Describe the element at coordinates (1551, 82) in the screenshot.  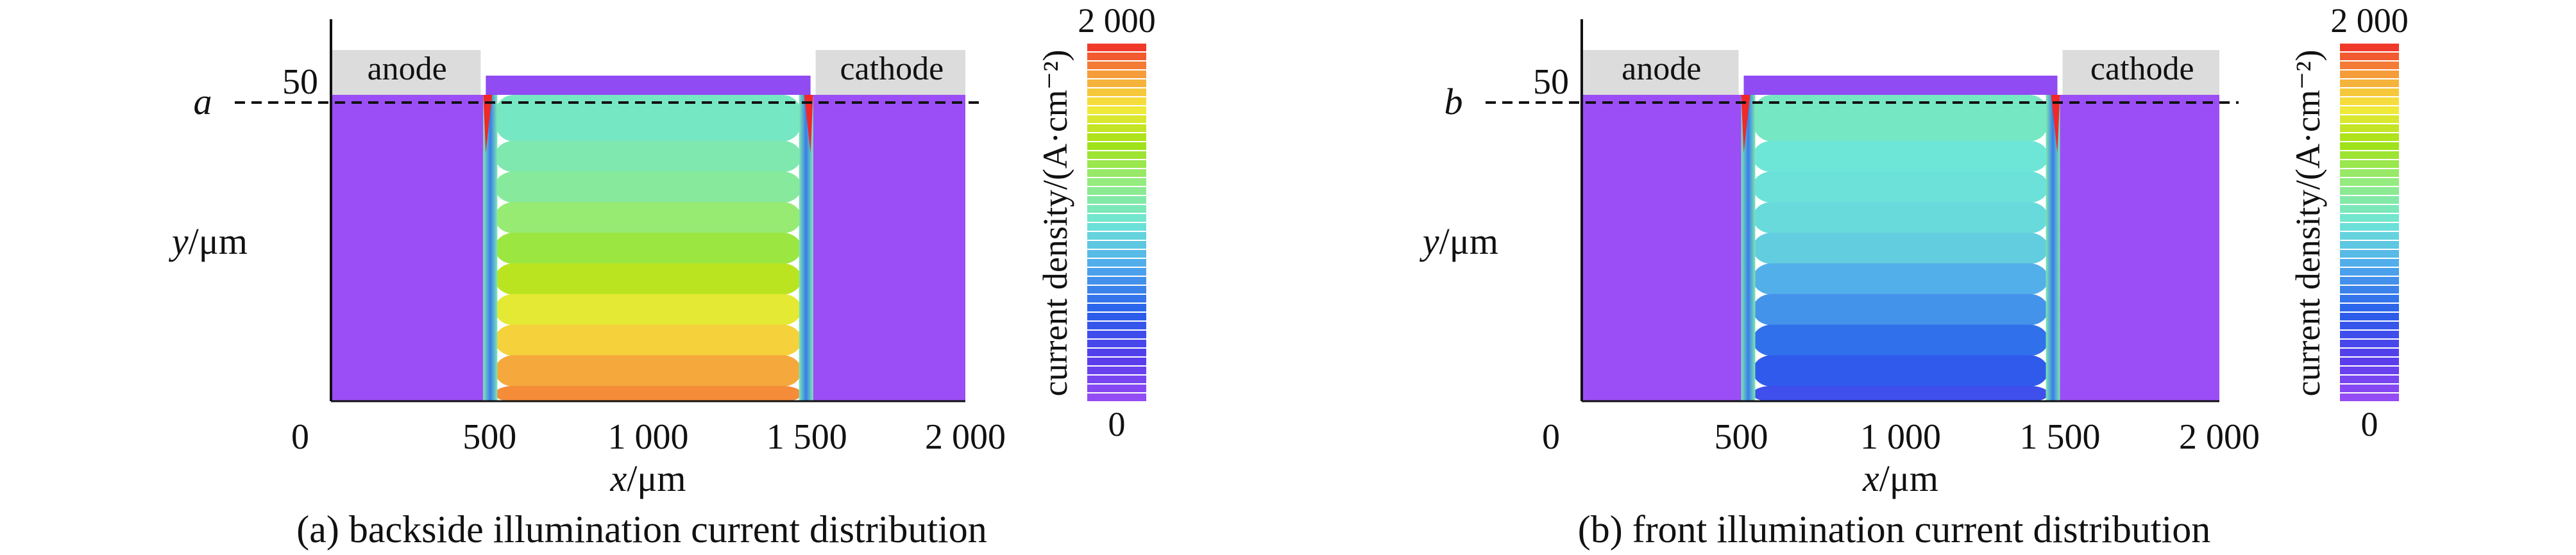
I see `y-tick-label: 50` at that location.